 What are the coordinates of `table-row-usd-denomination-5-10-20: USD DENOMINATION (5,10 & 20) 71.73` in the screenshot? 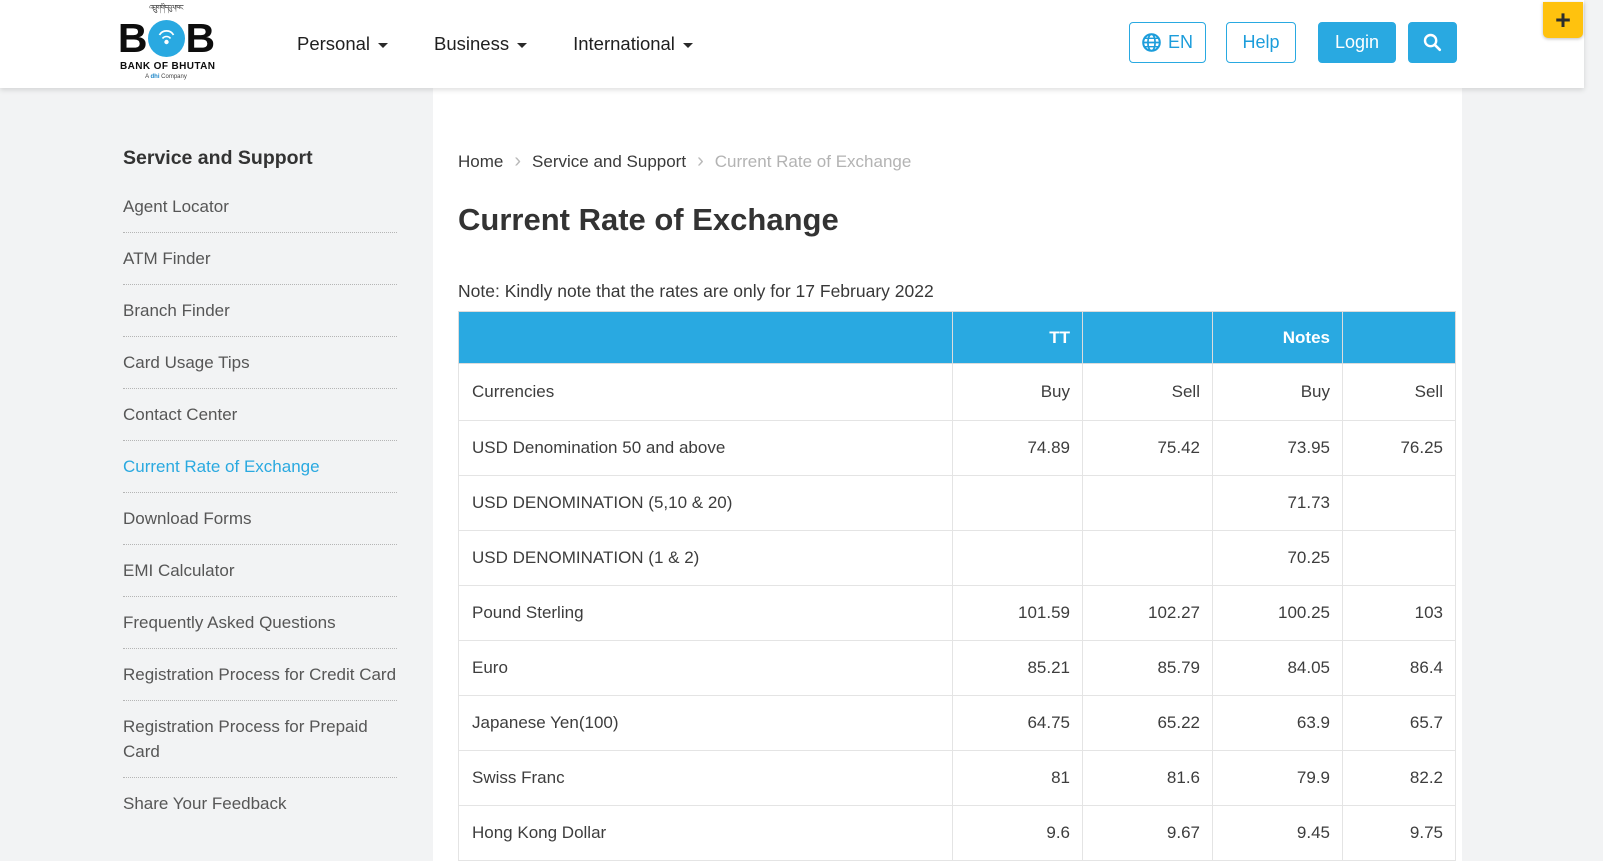 It's located at (957, 503).